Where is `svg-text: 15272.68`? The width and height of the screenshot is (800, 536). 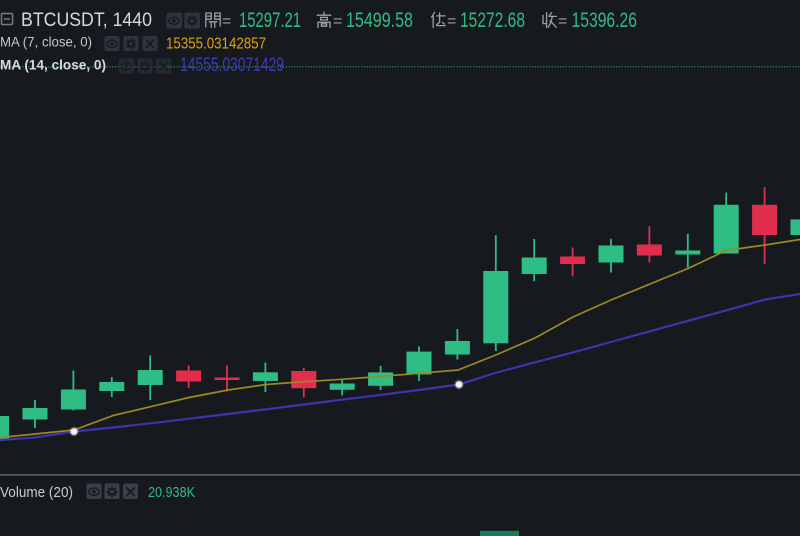 svg-text: 15272.68 is located at coordinates (492, 20).